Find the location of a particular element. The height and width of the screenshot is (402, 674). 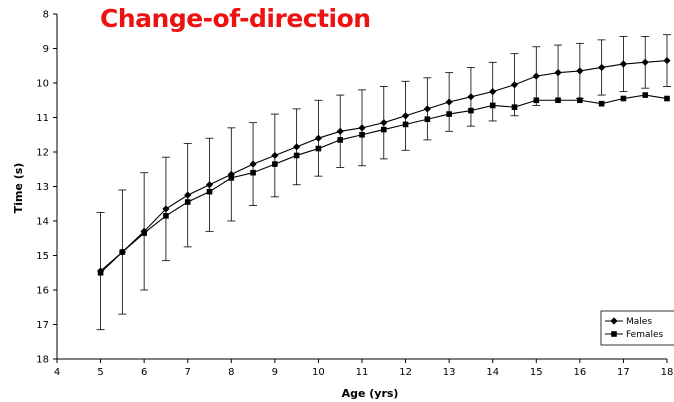

x-tick-label: 17 is located at coordinates (623, 372).